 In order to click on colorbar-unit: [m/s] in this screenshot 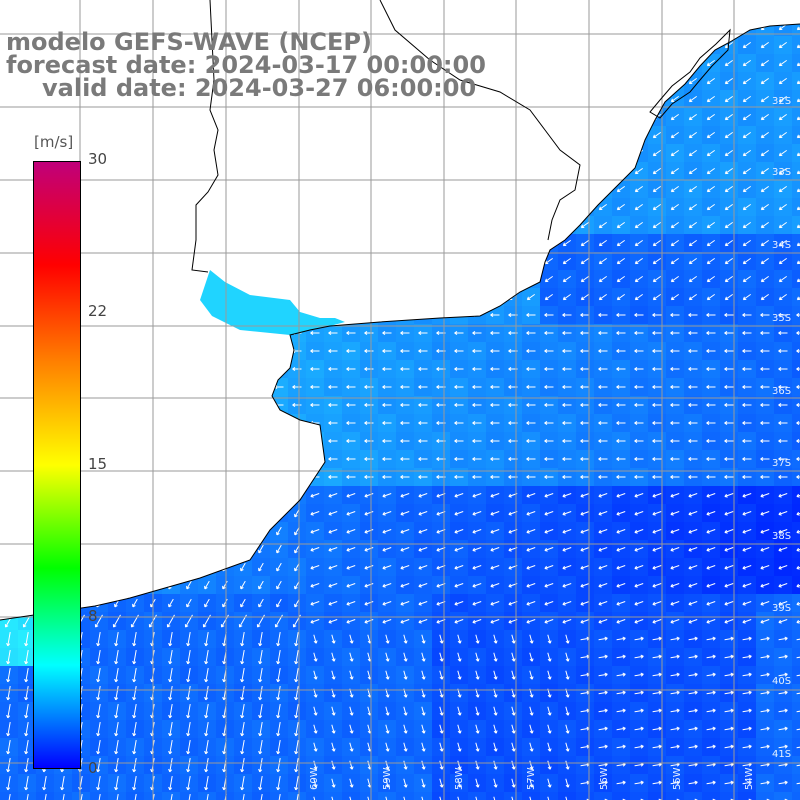, I will do `click(54, 142)`.